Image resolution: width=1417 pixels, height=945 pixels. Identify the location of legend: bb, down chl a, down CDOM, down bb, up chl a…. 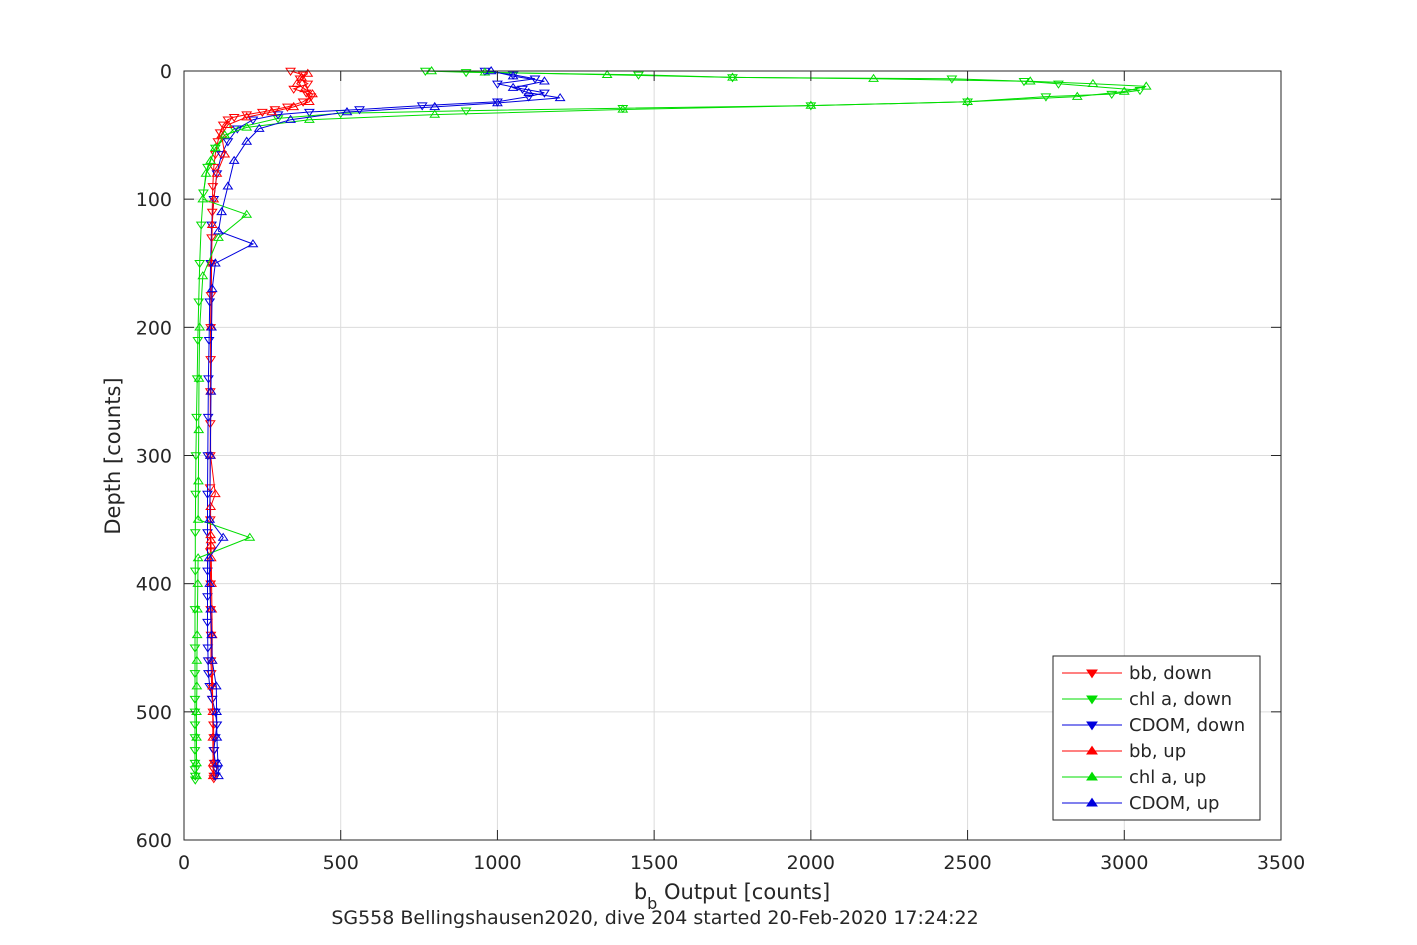
(1156, 738).